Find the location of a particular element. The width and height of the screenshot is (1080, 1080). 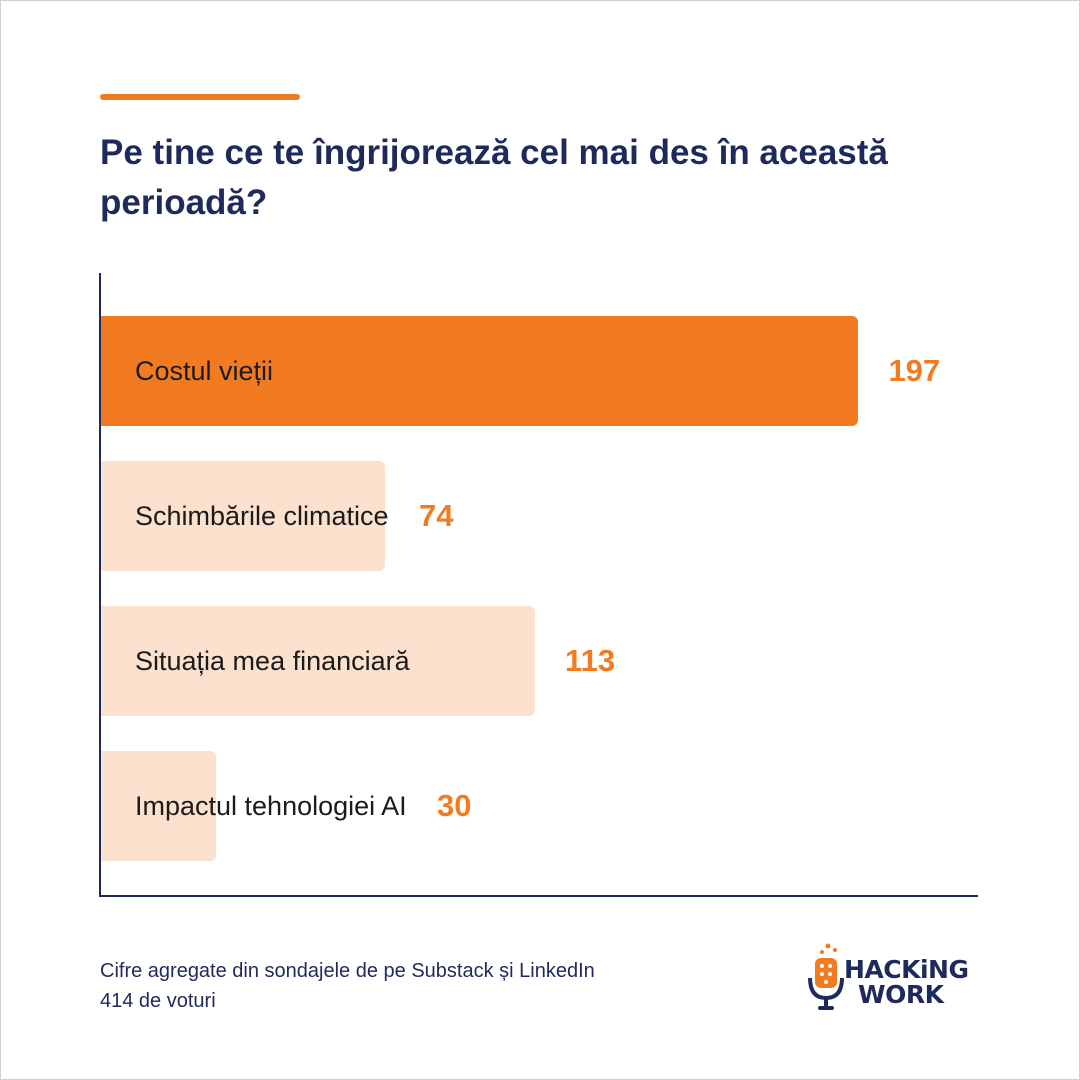

data-label: 74 is located at coordinates (436, 515).